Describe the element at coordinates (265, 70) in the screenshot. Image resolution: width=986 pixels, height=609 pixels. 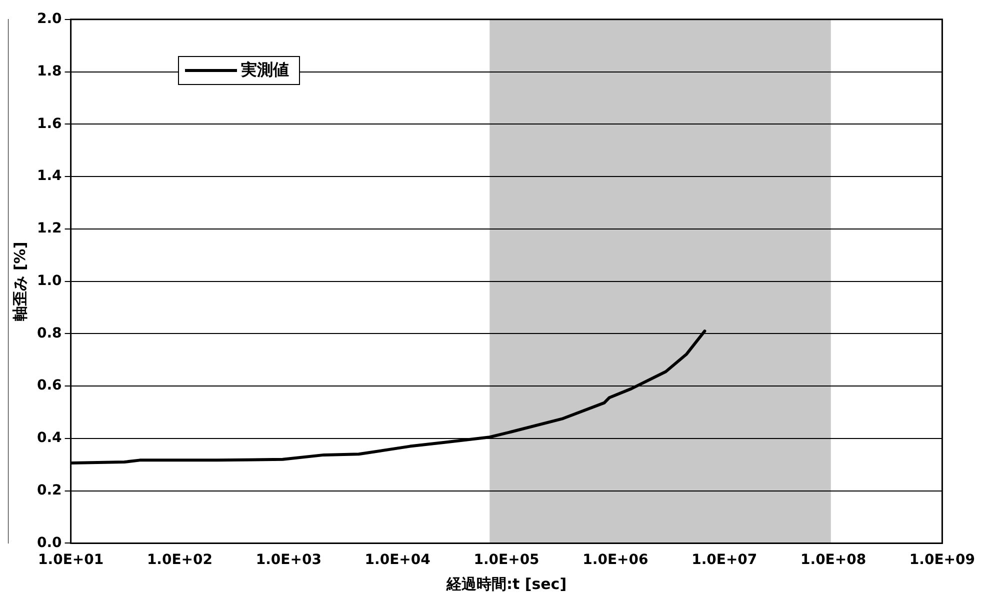
I see `legend-label: 実測値` at that location.